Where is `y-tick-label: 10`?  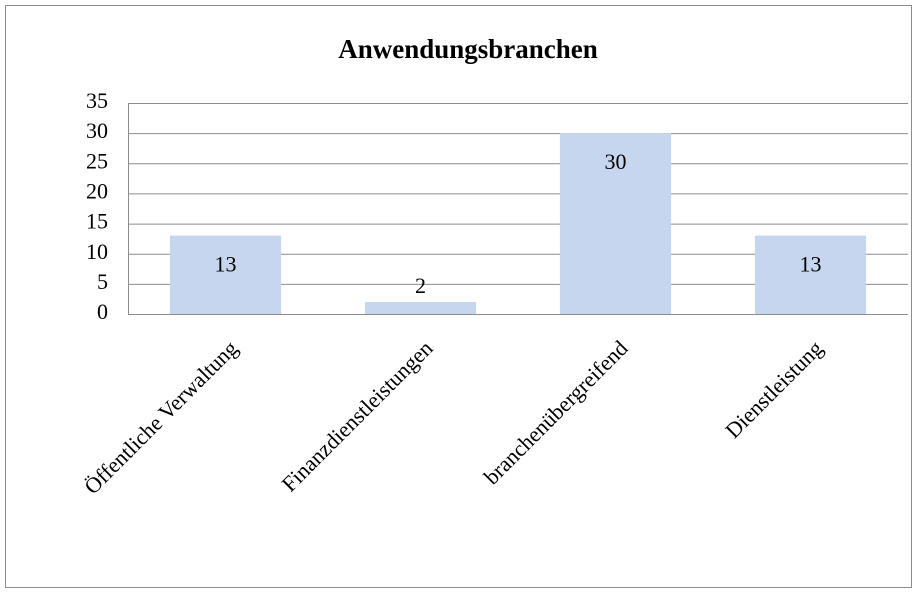
y-tick-label: 10 is located at coordinates (97, 251).